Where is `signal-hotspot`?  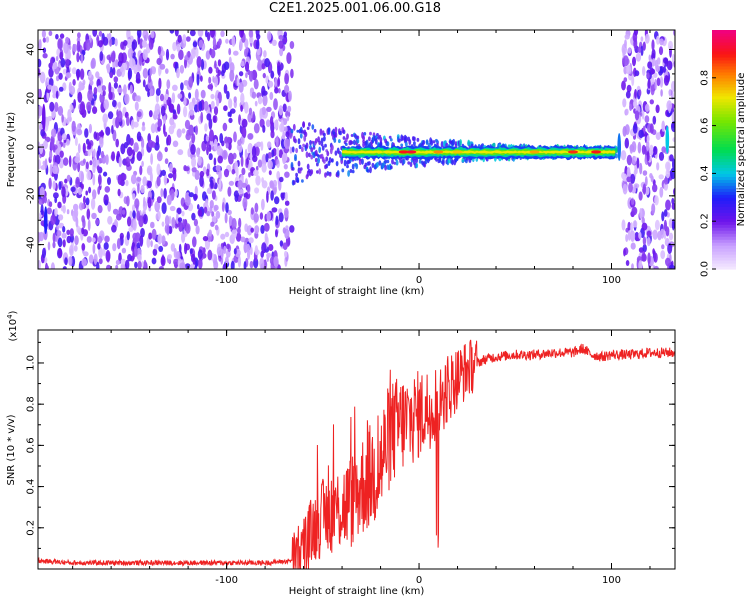 signal-hotspot is located at coordinates (457, 152).